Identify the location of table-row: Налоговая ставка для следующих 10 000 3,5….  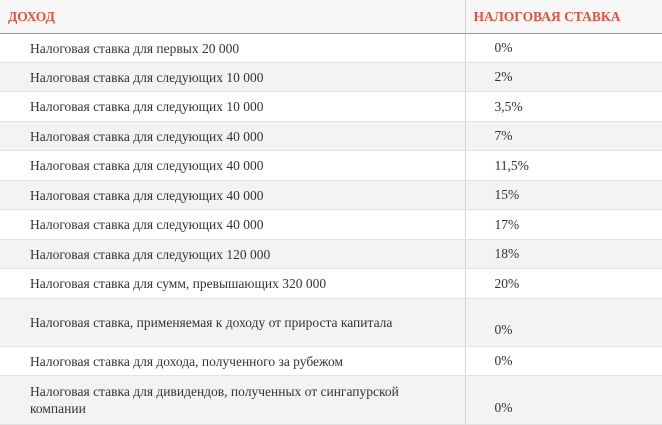
(331, 106).